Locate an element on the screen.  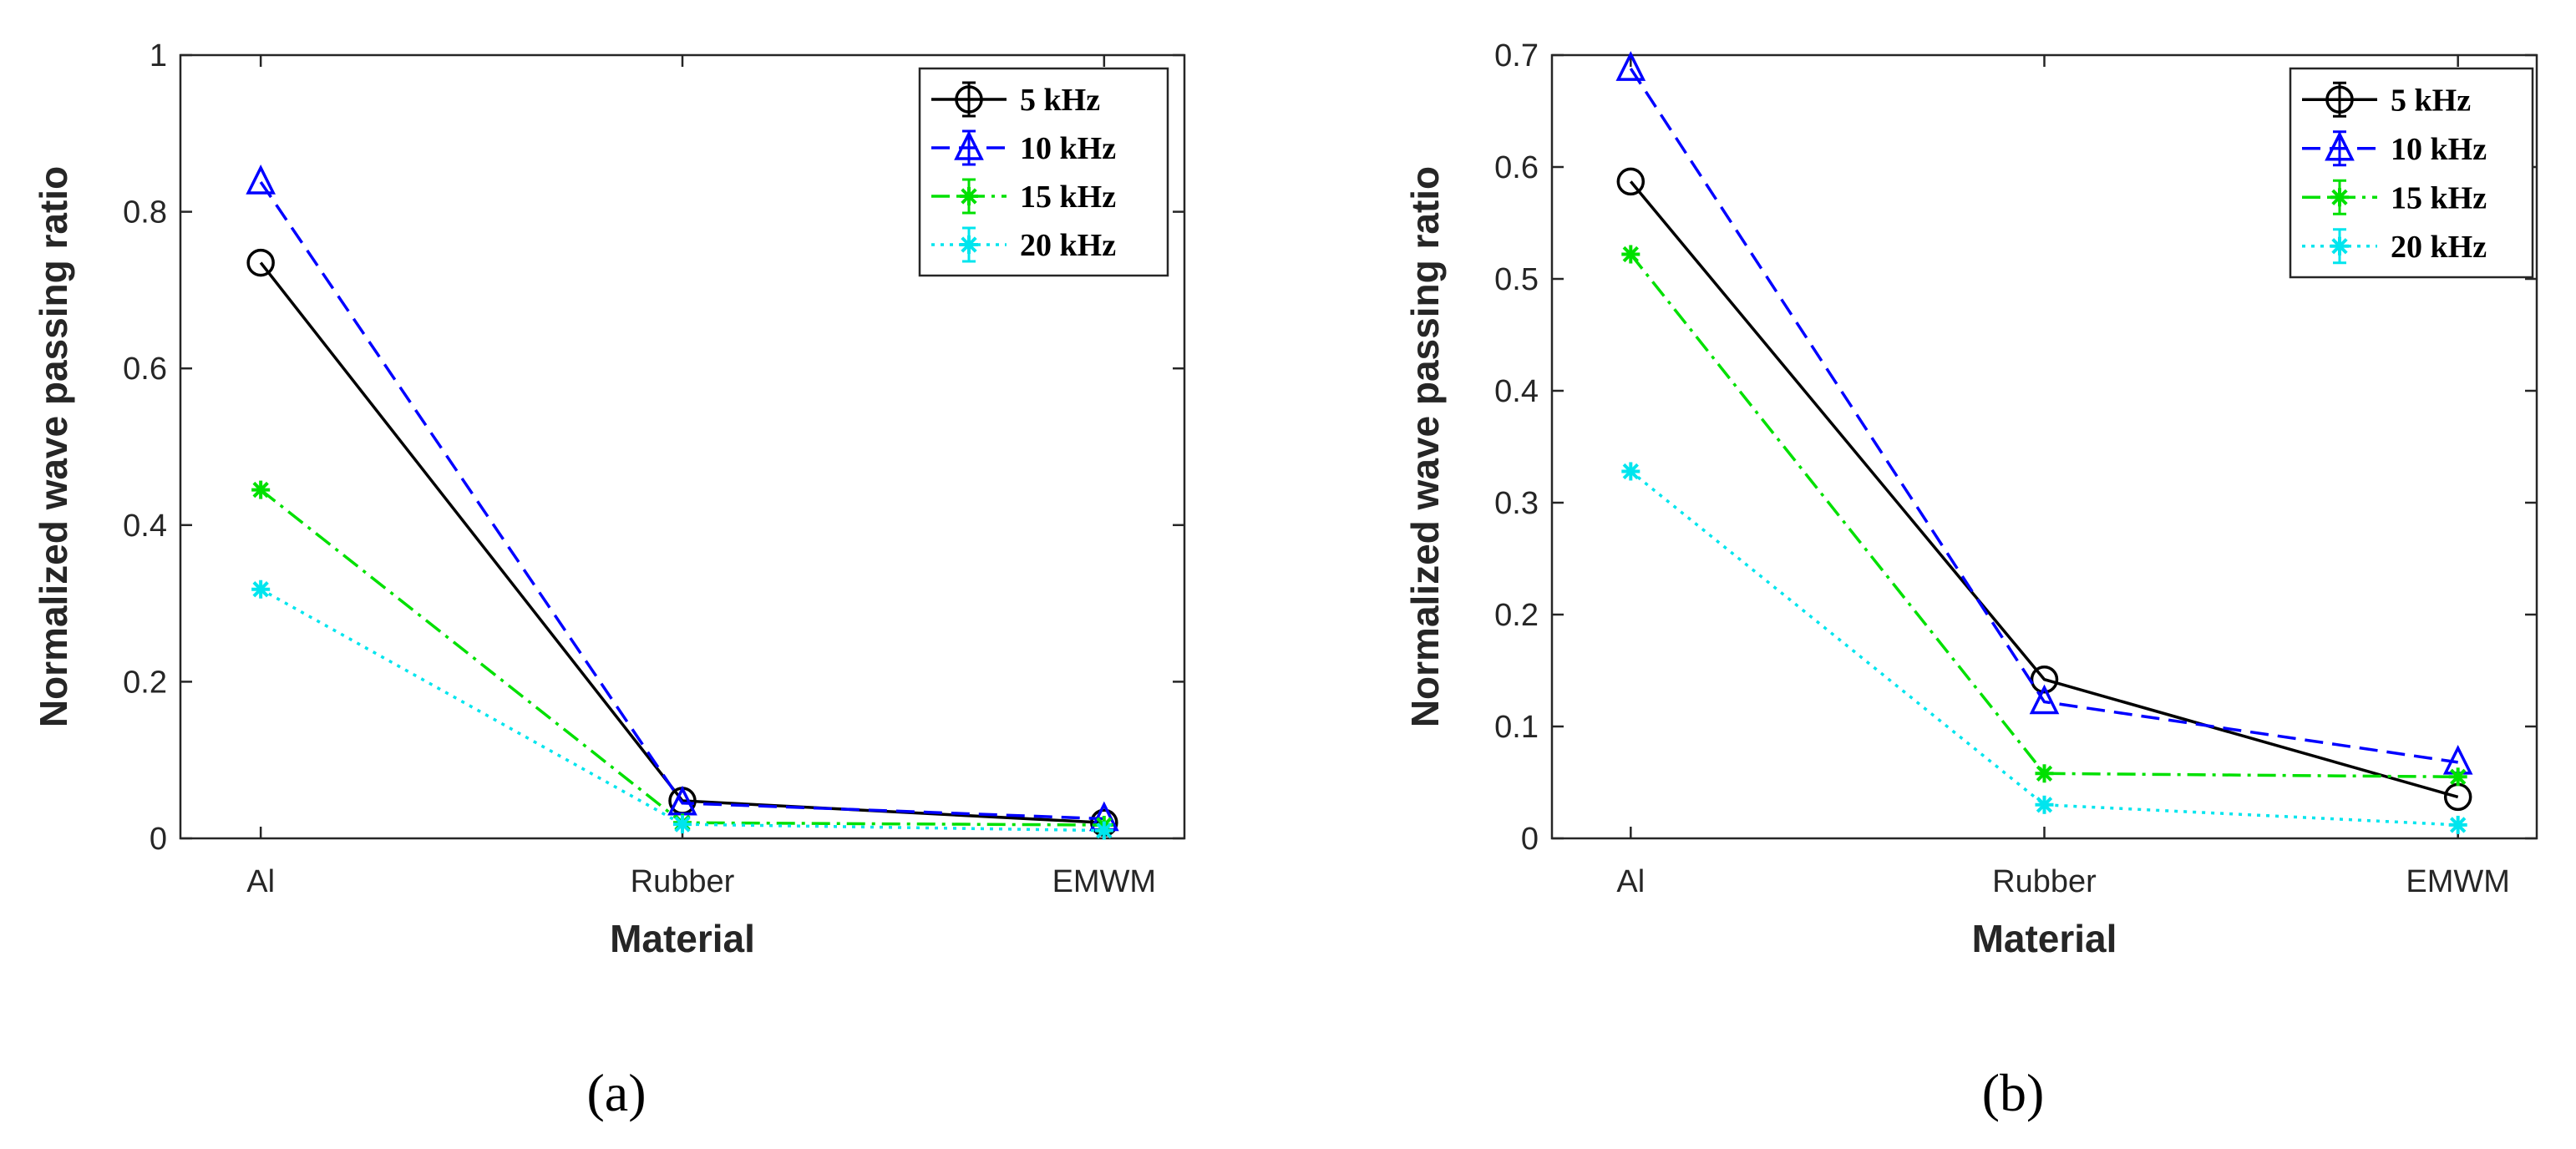
y-tick-label: 1 is located at coordinates (158, 55).